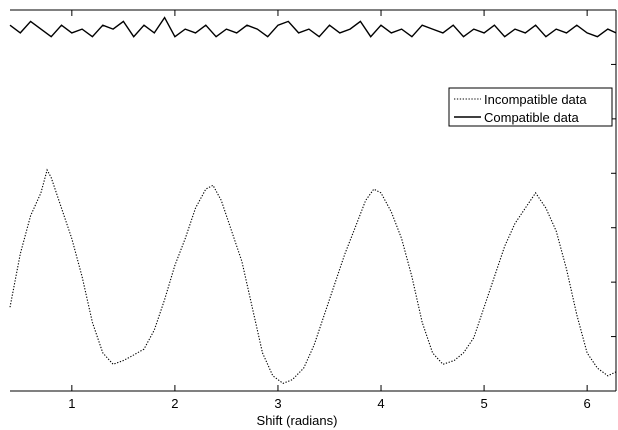 This screenshot has width=618, height=430. What do you see at coordinates (313, 27) in the screenshot?
I see `series-compatible-data` at bounding box center [313, 27].